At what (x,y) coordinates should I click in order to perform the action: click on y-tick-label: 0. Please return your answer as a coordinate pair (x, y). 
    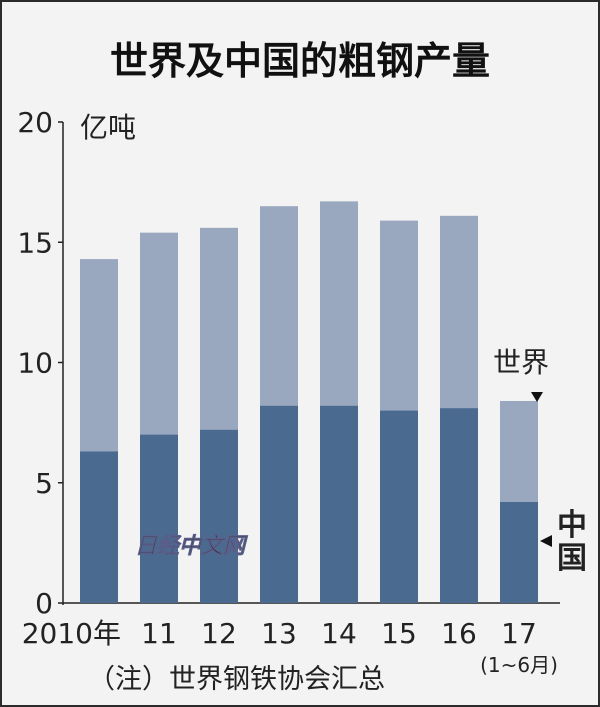
    Looking at the image, I should click on (44, 603).